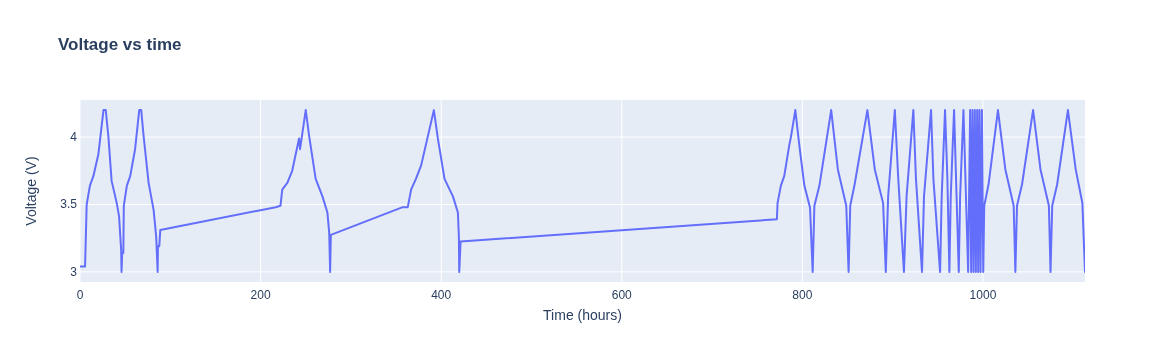 The width and height of the screenshot is (1165, 360). I want to click on y-axis-title: Voltage (V), so click(31, 191).